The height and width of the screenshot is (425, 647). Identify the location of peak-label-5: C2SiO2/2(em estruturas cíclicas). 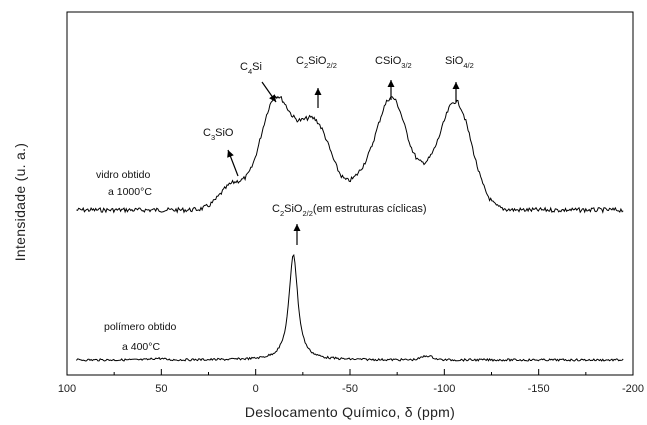
(349, 210).